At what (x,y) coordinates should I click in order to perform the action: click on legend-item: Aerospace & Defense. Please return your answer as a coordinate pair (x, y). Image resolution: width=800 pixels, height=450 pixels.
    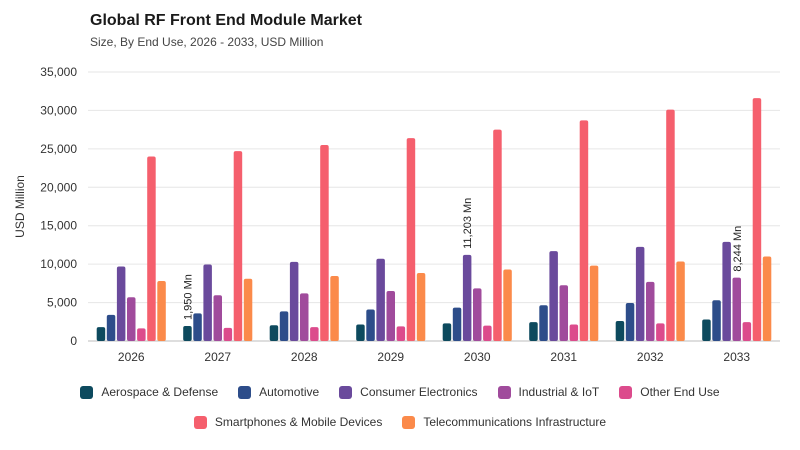
    Looking at the image, I should click on (149, 392).